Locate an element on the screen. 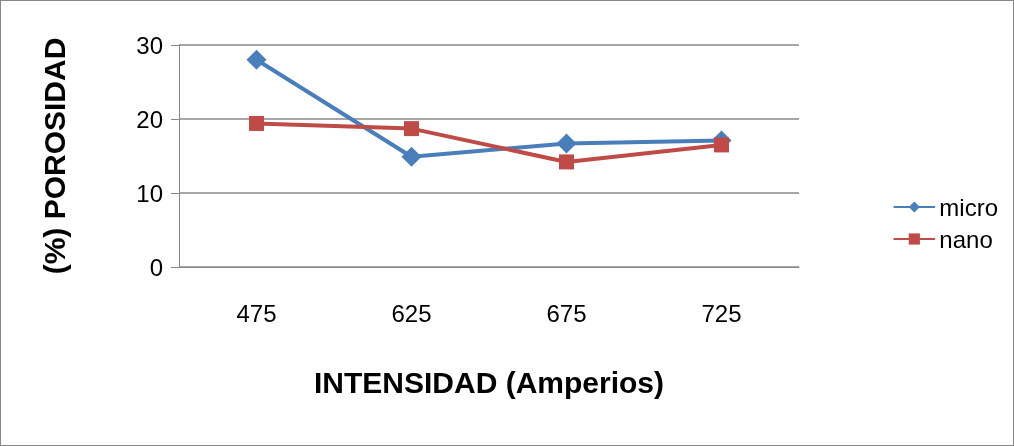  y-tick-label: 20 is located at coordinates (149, 119).